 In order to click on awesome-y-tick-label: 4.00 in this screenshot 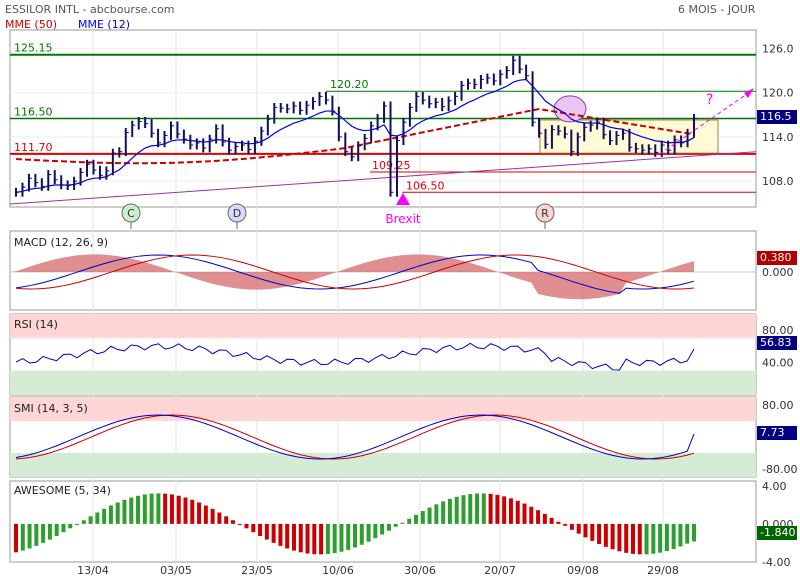, I will do `click(774, 486)`.